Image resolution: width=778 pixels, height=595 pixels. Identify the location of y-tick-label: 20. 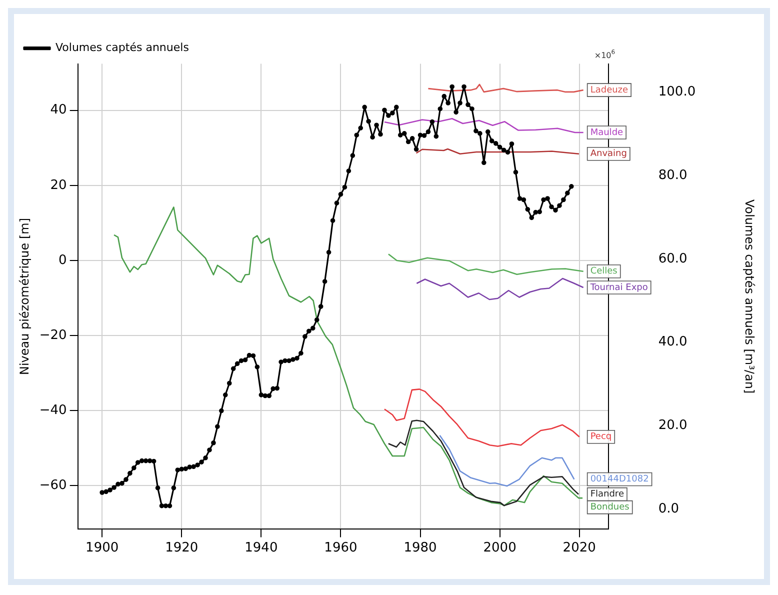
(58, 185).